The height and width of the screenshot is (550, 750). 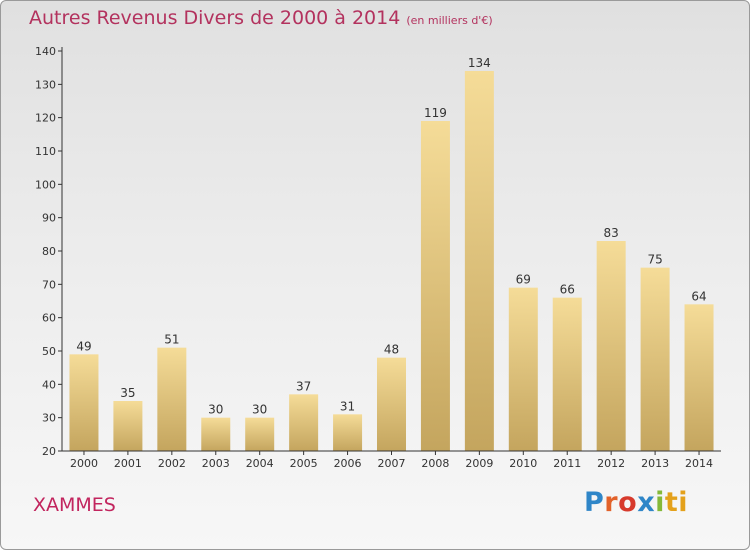 What do you see at coordinates (479, 63) in the screenshot?
I see `data-label-2009: 134` at bounding box center [479, 63].